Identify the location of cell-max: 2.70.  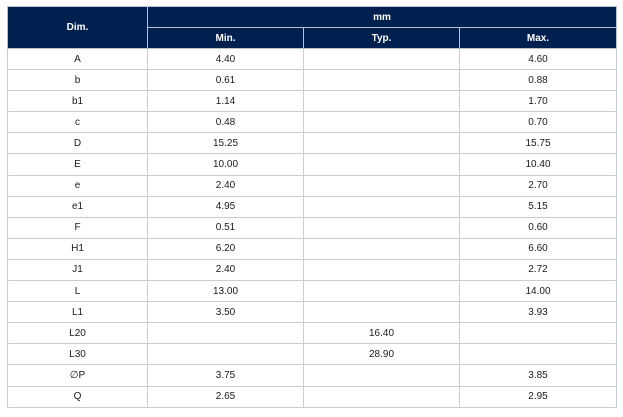
(538, 185).